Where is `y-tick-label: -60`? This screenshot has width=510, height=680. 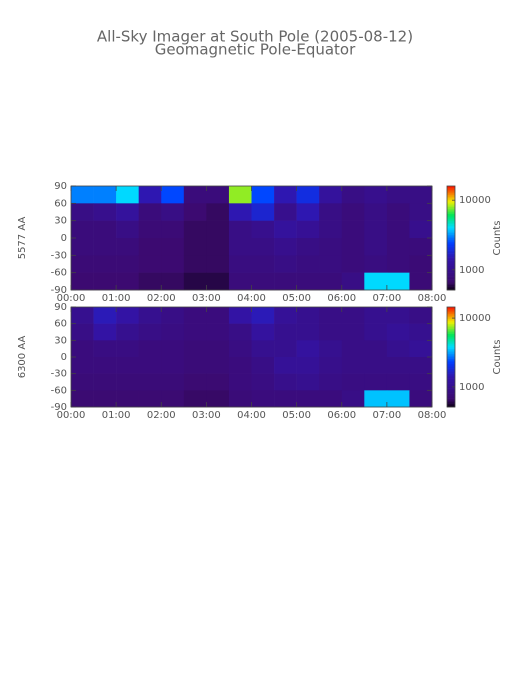
y-tick-label: -60 is located at coordinates (59, 273).